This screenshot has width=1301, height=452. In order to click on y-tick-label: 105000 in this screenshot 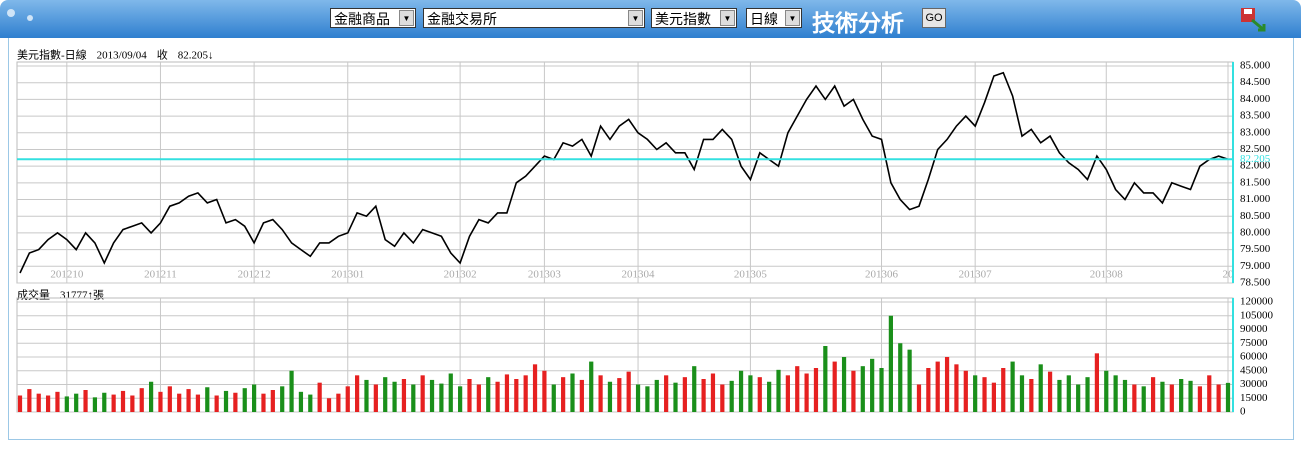, I will do `click(1257, 315)`.